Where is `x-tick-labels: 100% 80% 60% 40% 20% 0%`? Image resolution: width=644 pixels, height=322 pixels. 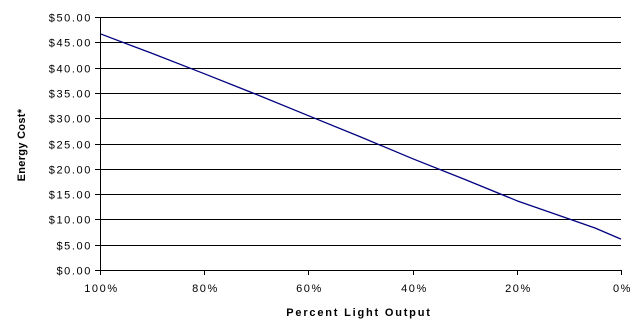 x-tick-labels: 100% 80% 60% 40% 20% 0% is located at coordinates (358, 289).